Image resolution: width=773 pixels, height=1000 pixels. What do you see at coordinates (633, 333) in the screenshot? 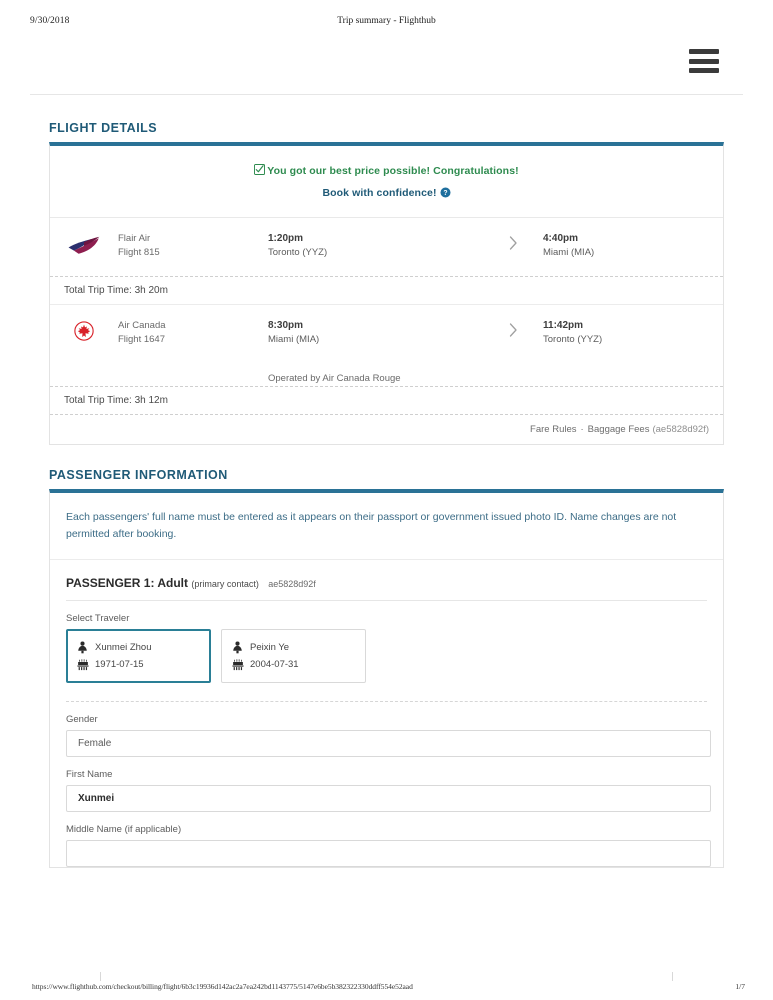
I see `flight-leg-2-arrival: 11:42pm Toronto (YYZ)` at bounding box center [633, 333].